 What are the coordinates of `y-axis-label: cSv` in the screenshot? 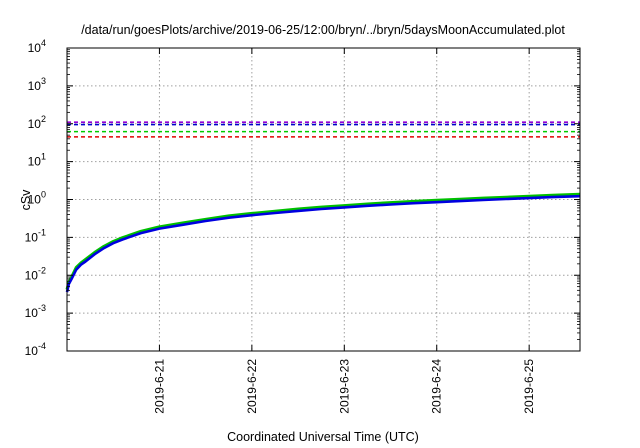 It's located at (26, 200).